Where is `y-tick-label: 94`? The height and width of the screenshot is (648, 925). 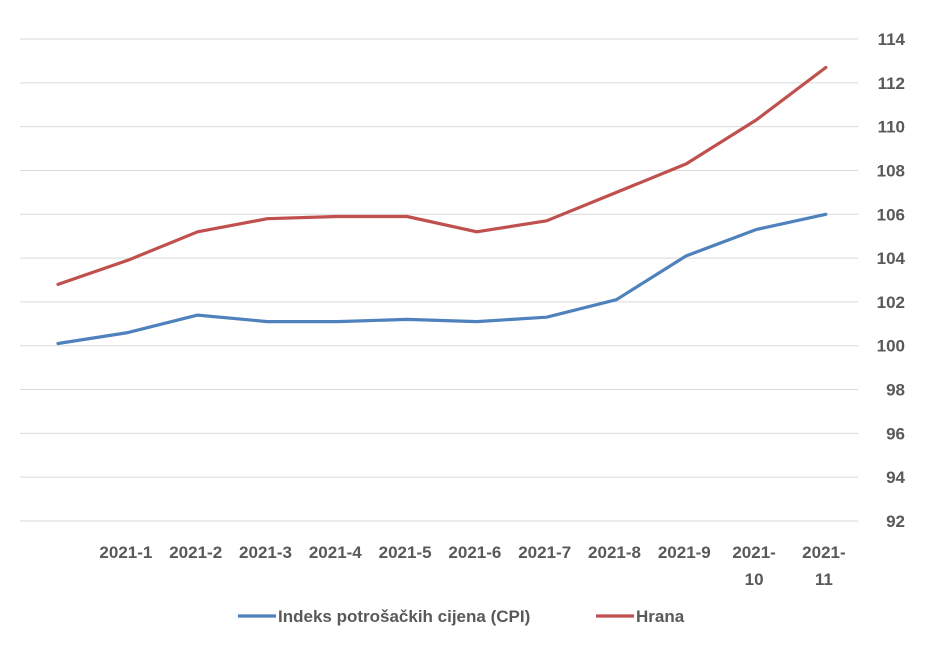 y-tick-label: 94 is located at coordinates (895, 477).